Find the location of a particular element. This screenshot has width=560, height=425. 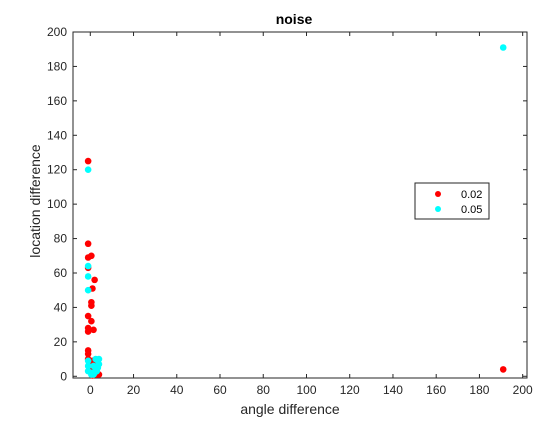

x-tick-label: 100 is located at coordinates (306, 390).